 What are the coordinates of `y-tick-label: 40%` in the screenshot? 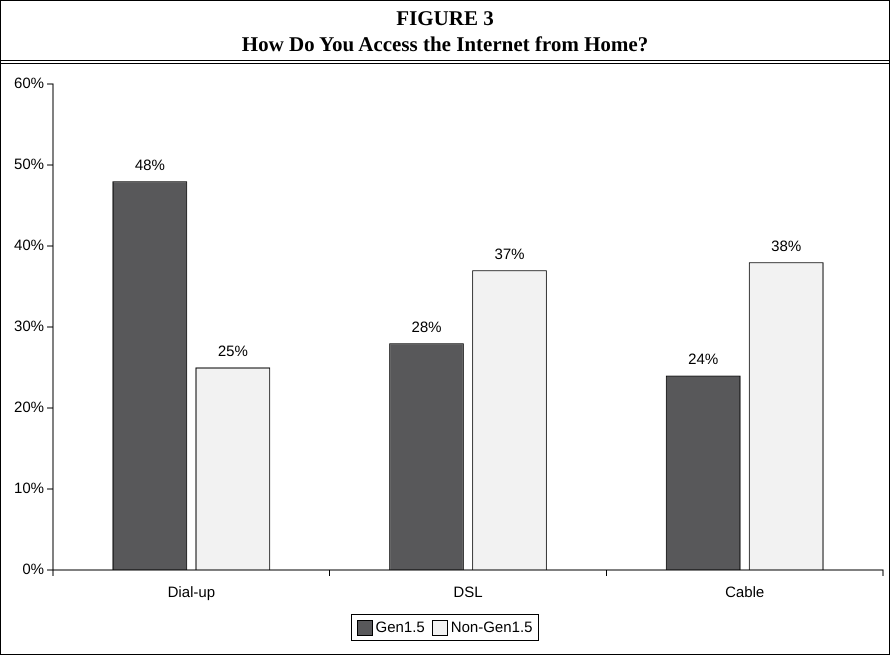 It's located at (29, 245).